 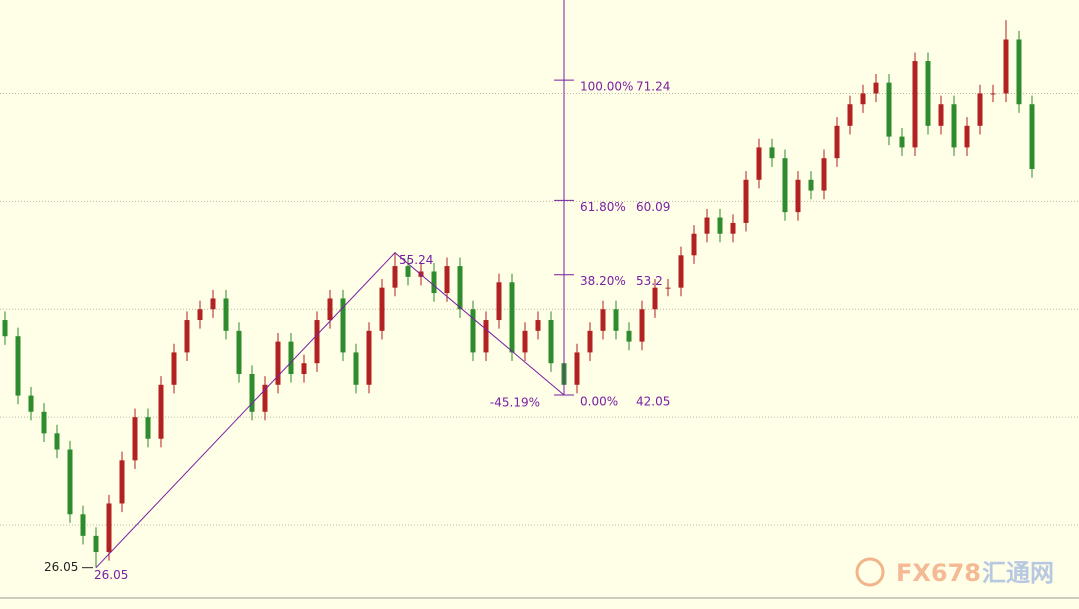 I want to click on start-label-left: 26.05, so click(x=61, y=567).